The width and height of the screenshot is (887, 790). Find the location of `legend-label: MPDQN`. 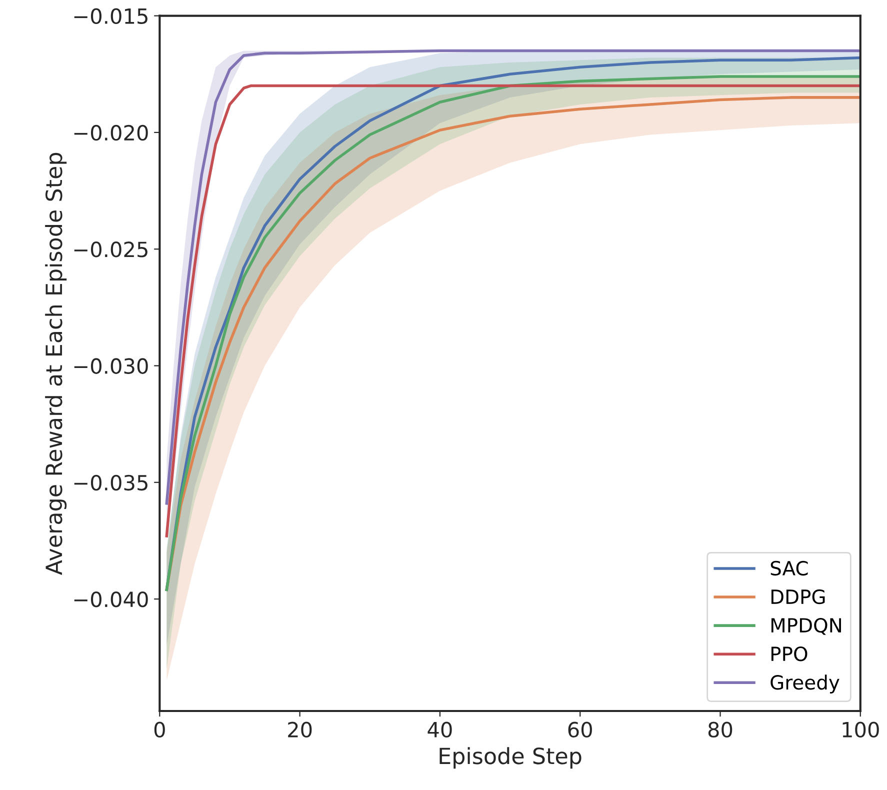

legend-label: MPDQN is located at coordinates (806, 626).